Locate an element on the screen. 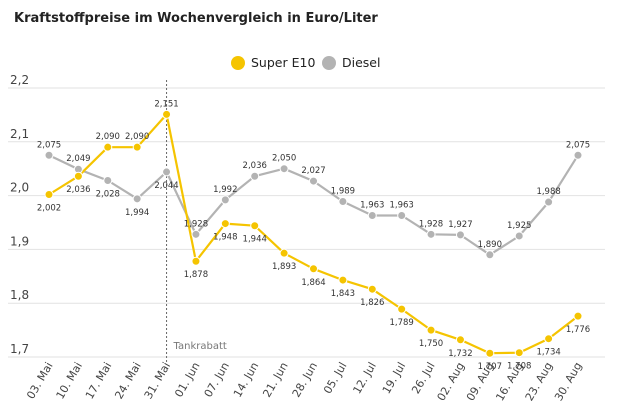 This screenshot has width=630, height=412. y-tick-label: 2,1 is located at coordinates (19, 134).